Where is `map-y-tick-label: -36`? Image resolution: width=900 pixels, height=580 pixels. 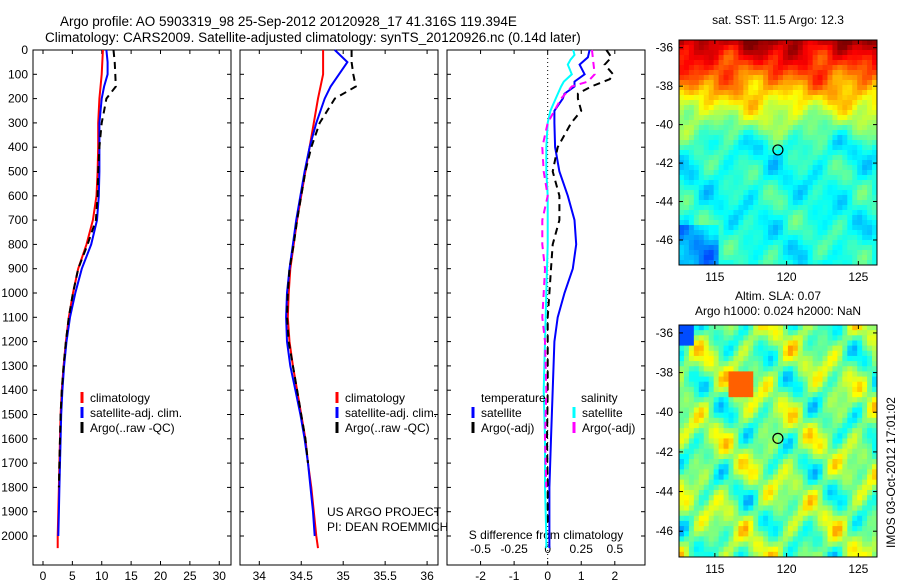
map-y-tick-label: -36 is located at coordinates (665, 48).